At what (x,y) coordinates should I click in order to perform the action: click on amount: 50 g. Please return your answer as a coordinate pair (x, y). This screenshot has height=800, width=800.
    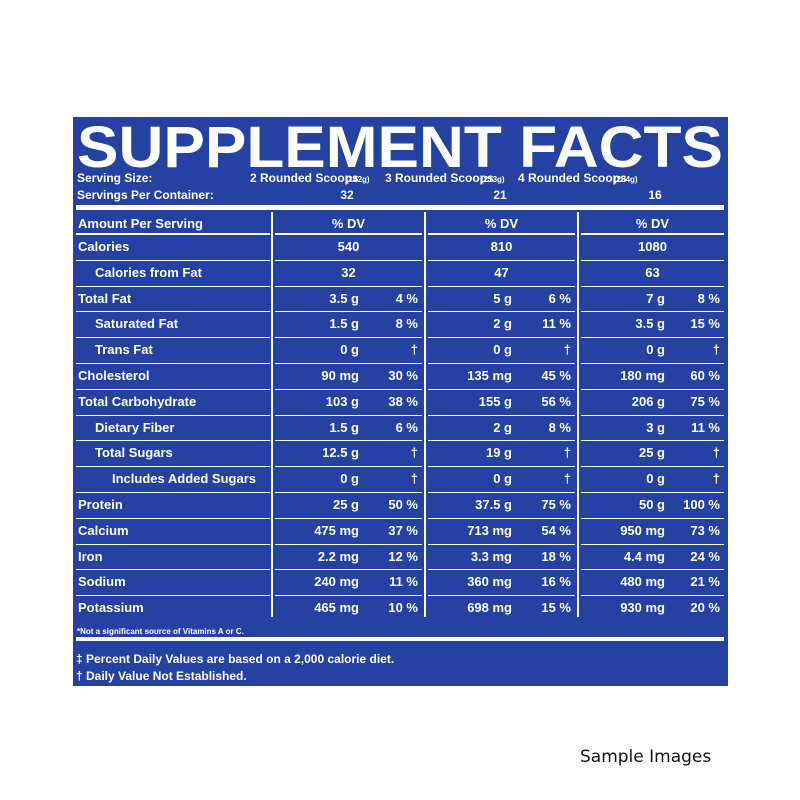
    Looking at the image, I should click on (651, 504).